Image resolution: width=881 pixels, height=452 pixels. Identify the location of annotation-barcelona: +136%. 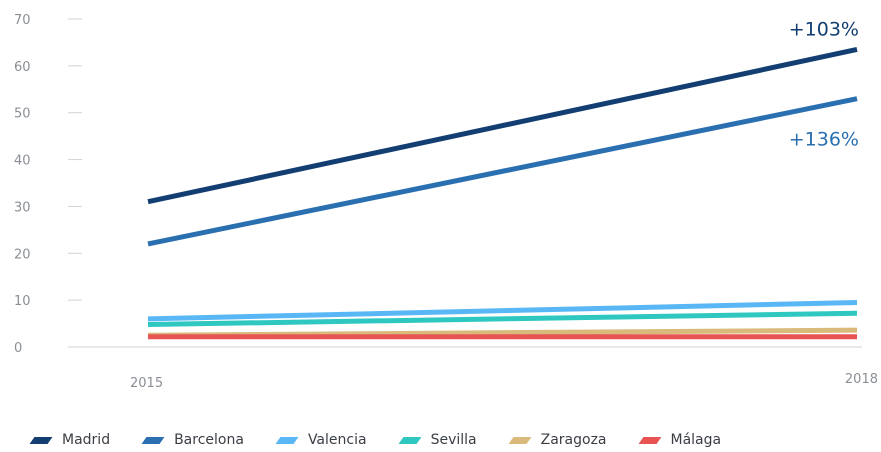
(824, 140).